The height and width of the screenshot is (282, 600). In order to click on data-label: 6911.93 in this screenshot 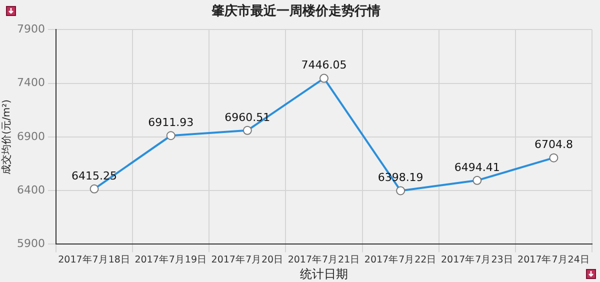, I will do `click(171, 122)`.